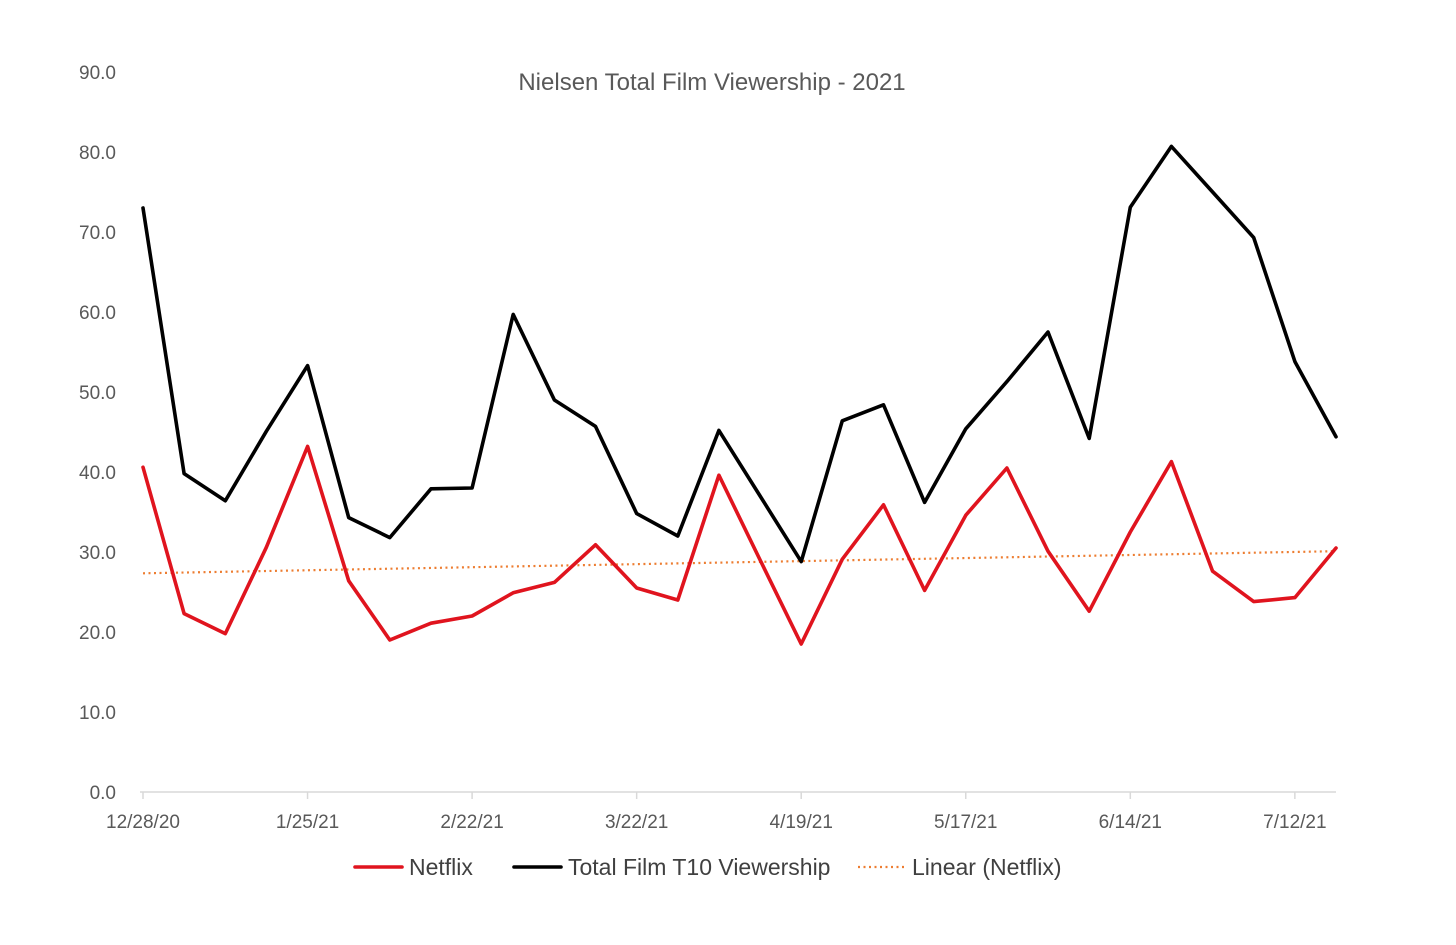 This screenshot has width=1456, height=945. I want to click on y-tick-label: 80.0, so click(97, 153).